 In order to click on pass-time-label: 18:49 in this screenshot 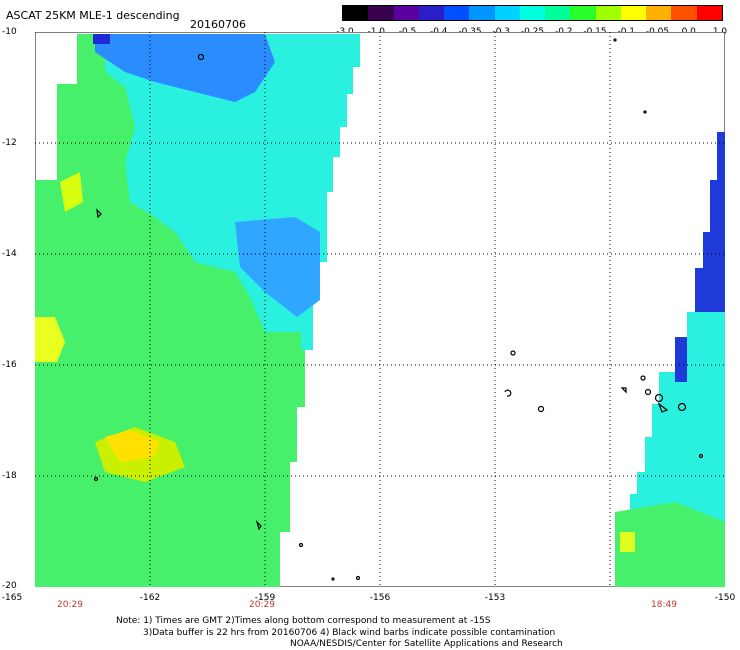, I will do `click(664, 605)`.